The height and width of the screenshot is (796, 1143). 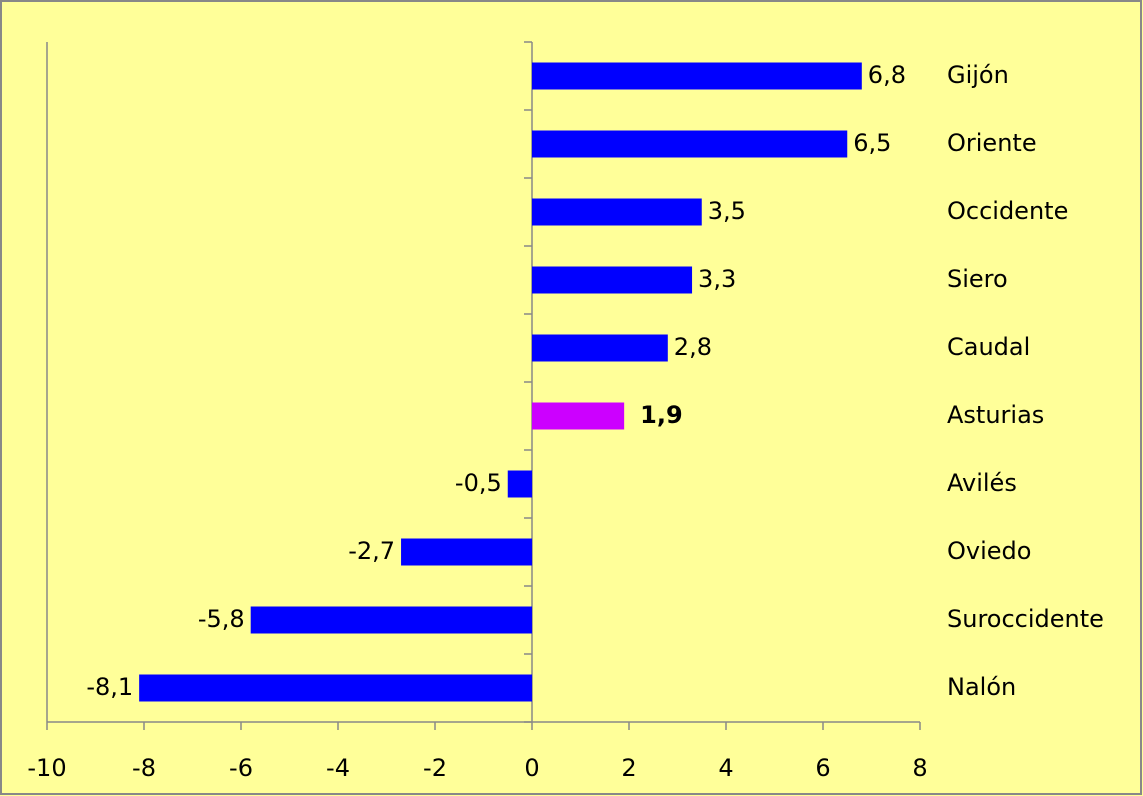 I want to click on x-tick-label: 2, so click(x=628, y=768).